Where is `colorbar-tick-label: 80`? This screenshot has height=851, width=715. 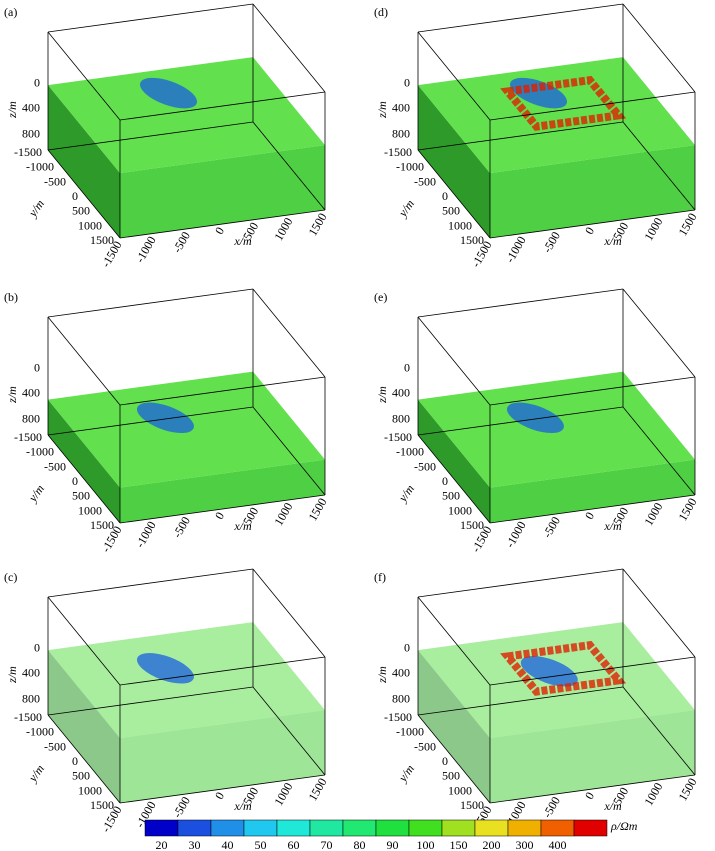
colorbar-tick-label: 80 is located at coordinates (360, 844).